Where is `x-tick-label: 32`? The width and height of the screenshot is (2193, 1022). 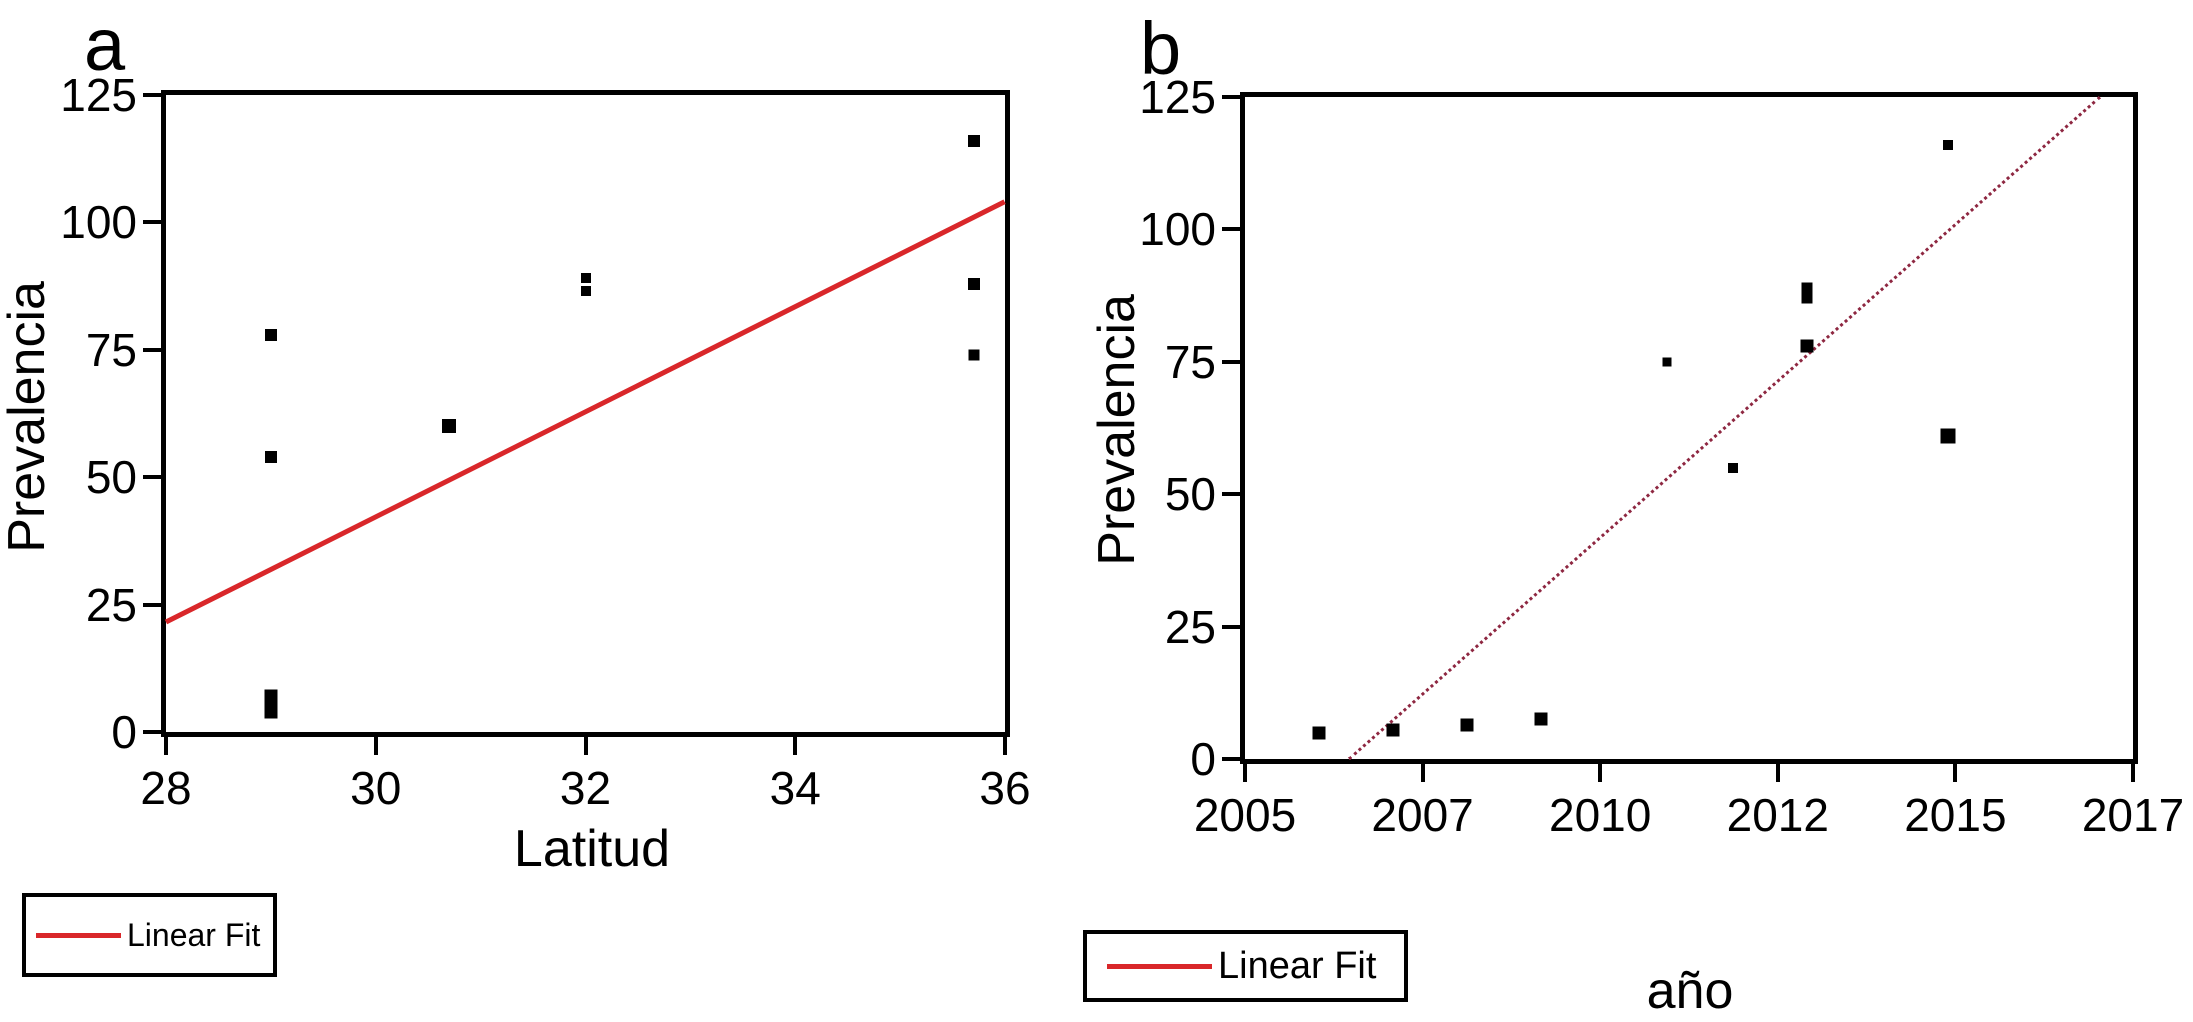
x-tick-label: 32 is located at coordinates (585, 788).